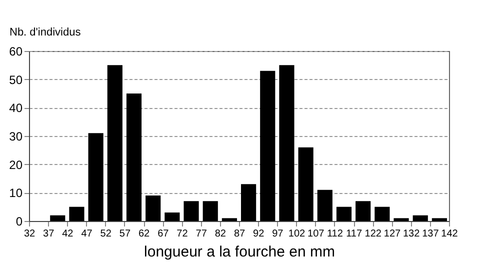  What do you see at coordinates (16, 137) in the screenshot?
I see `y-tick-label: 30` at bounding box center [16, 137].